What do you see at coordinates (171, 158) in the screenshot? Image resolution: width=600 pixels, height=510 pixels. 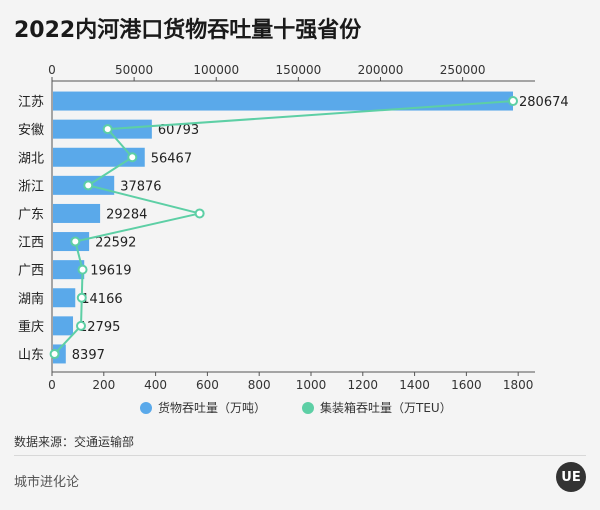 I see `bar-value-label: 56467` at bounding box center [171, 158].